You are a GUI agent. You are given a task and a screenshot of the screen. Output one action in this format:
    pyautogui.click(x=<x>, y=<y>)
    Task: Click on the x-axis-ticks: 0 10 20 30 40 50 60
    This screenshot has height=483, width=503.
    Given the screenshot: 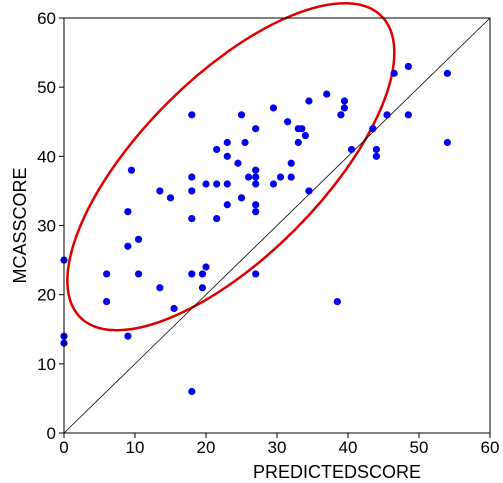 What is the action you would take?
    pyautogui.click(x=279, y=445)
    